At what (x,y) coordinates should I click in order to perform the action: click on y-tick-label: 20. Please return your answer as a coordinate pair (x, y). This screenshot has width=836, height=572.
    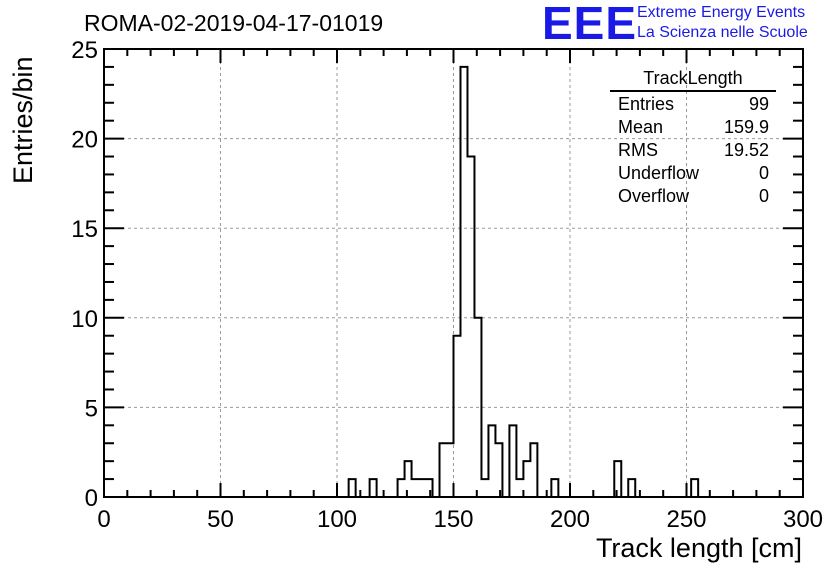
    Looking at the image, I should click on (84, 140).